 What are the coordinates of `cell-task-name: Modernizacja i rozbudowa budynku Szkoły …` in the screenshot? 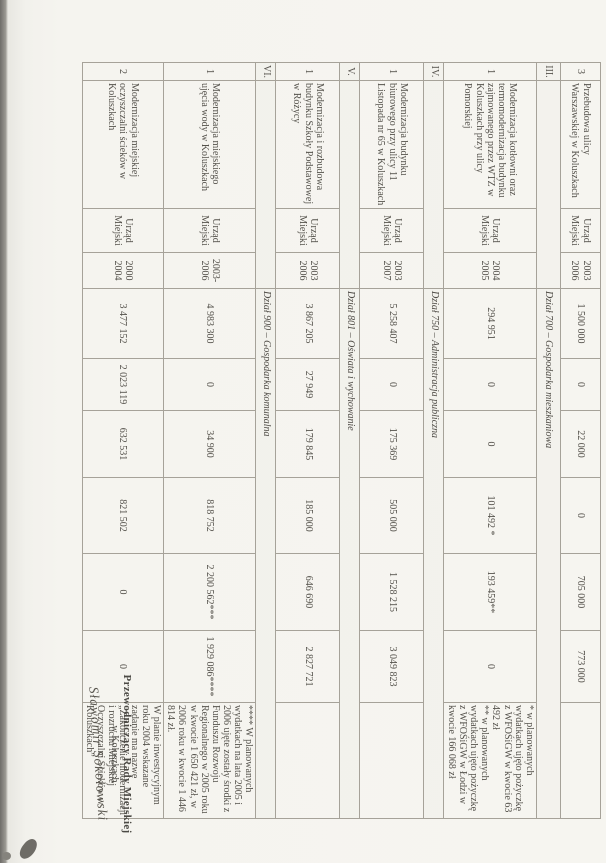 It's located at (308, 144).